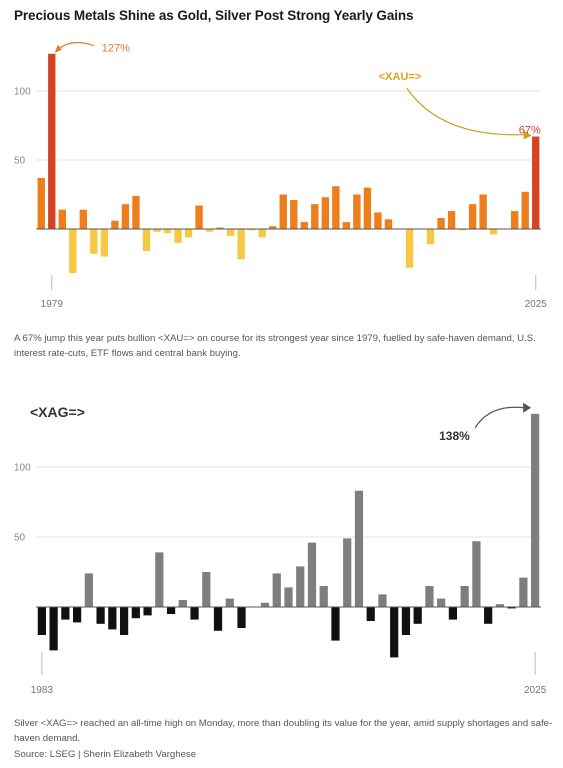 Image resolution: width=563 pixels, height=768 pixels. I want to click on gold-bar-2018, so click(462, 230).